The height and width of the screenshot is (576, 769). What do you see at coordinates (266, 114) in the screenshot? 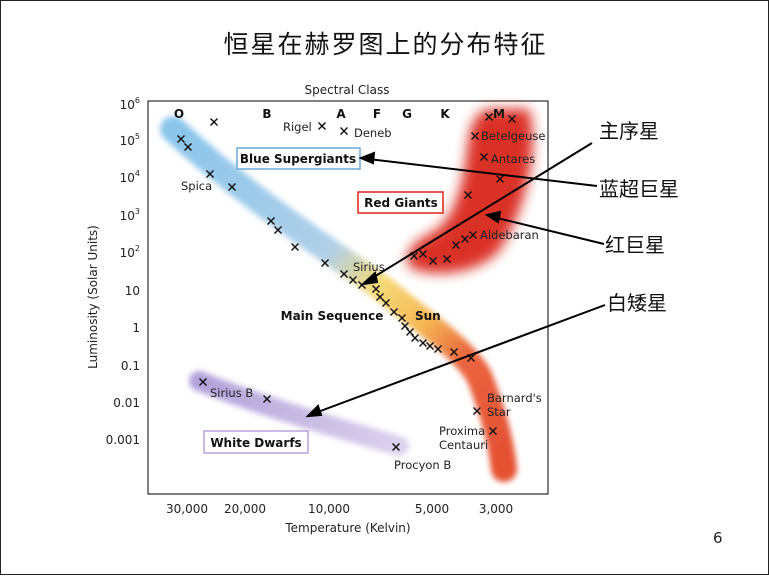
I see `spectral-class-label: B` at bounding box center [266, 114].